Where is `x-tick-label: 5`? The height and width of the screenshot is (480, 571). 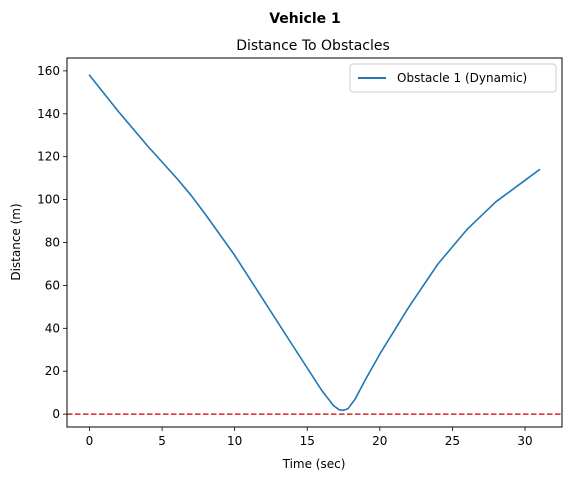
x-tick-label: 5 is located at coordinates (162, 441).